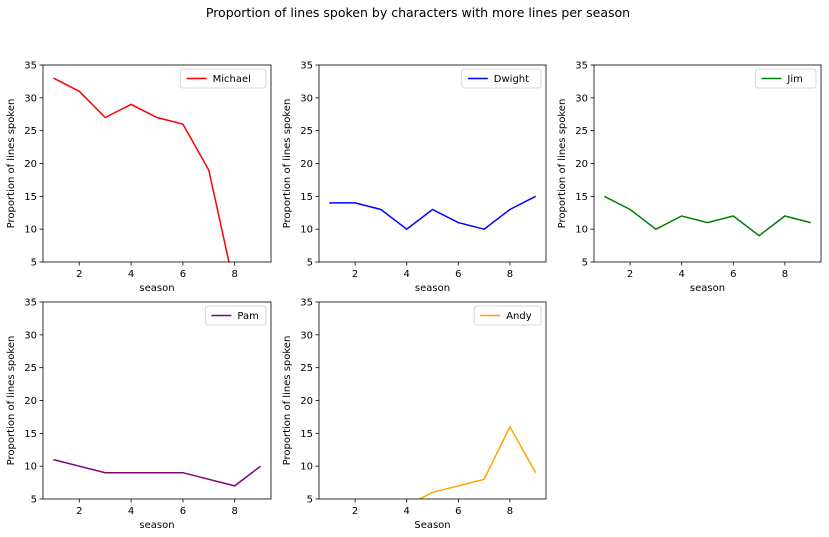 This screenshot has height=537, width=829. Describe the element at coordinates (458, 462) in the screenshot. I see `series-line-andy` at that location.